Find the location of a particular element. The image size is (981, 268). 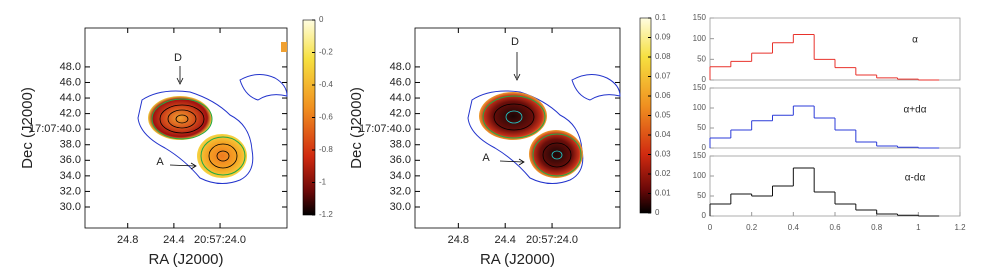

colorbar-tick-label: 0.02 is located at coordinates (663, 173).